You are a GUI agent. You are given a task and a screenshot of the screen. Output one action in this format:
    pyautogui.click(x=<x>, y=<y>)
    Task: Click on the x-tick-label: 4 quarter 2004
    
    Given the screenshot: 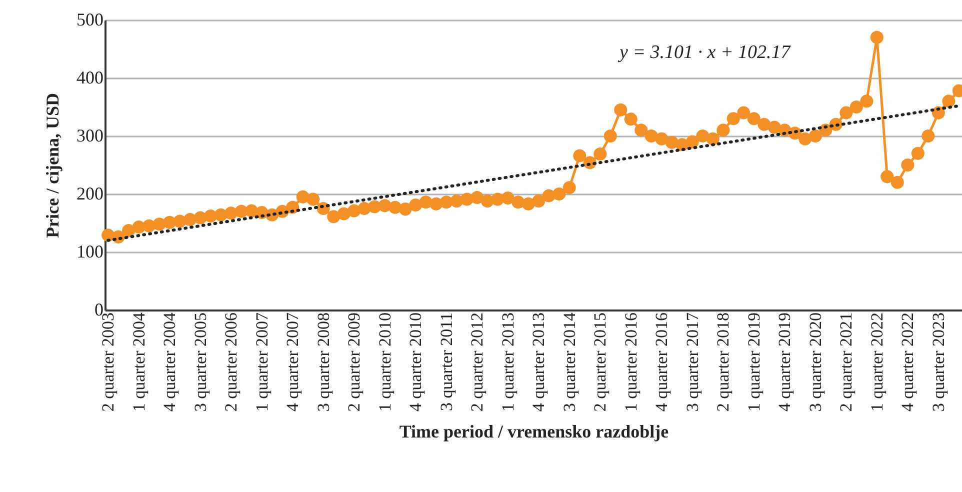 What is the action you would take?
    pyautogui.click(x=170, y=362)
    